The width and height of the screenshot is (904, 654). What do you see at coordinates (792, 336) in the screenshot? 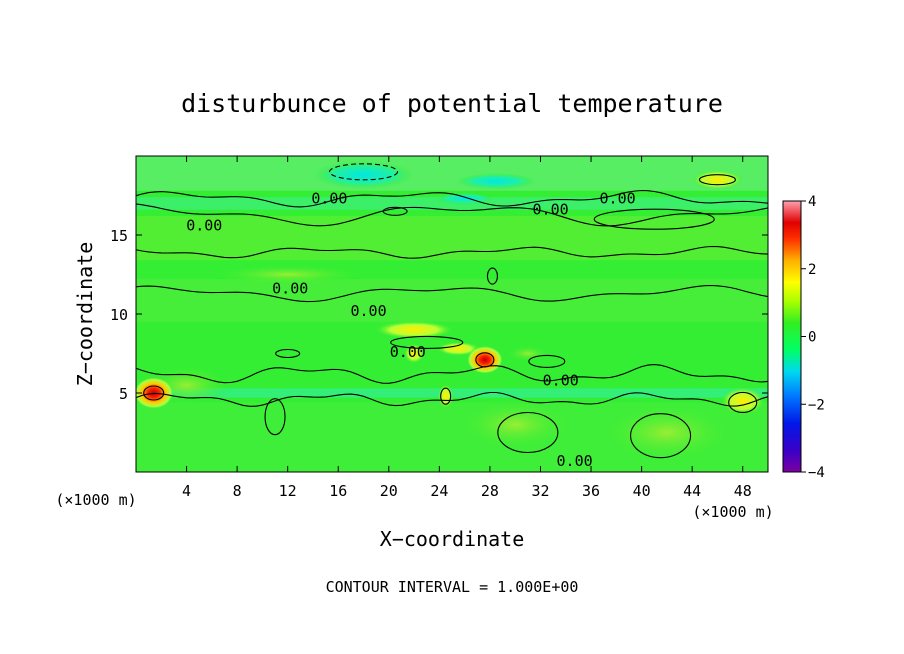
I see `colorbar` at bounding box center [792, 336].